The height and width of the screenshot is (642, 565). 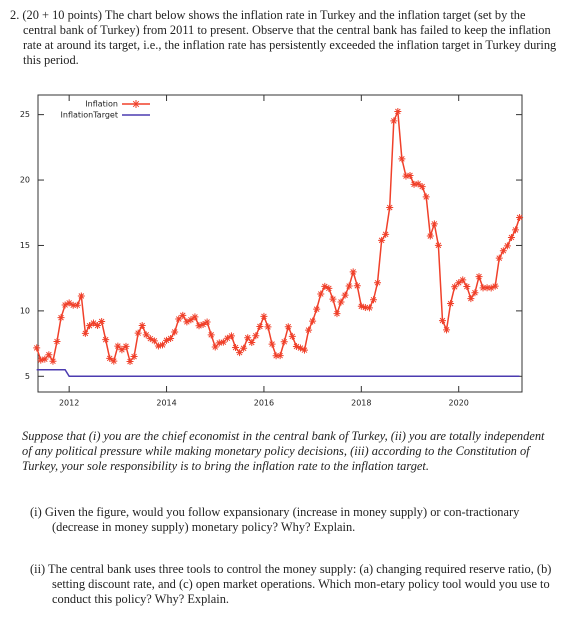 What do you see at coordinates (361, 403) in the screenshot?
I see `x-tick-label: 2018` at bounding box center [361, 403].